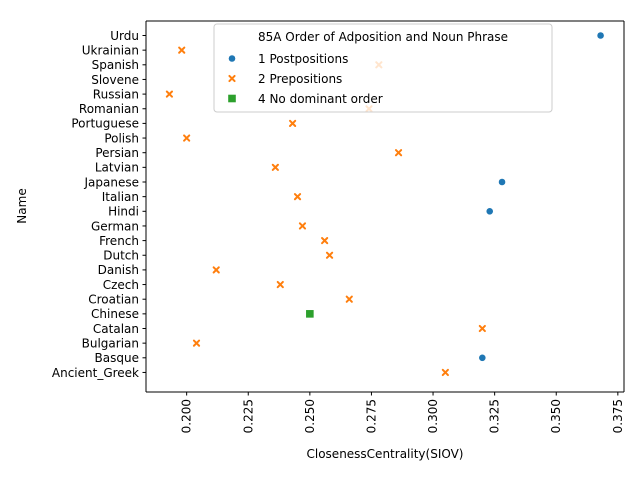 This screenshot has height=481, width=640. Describe the element at coordinates (120, 197) in the screenshot. I see `y-tick-label: Italian` at that location.